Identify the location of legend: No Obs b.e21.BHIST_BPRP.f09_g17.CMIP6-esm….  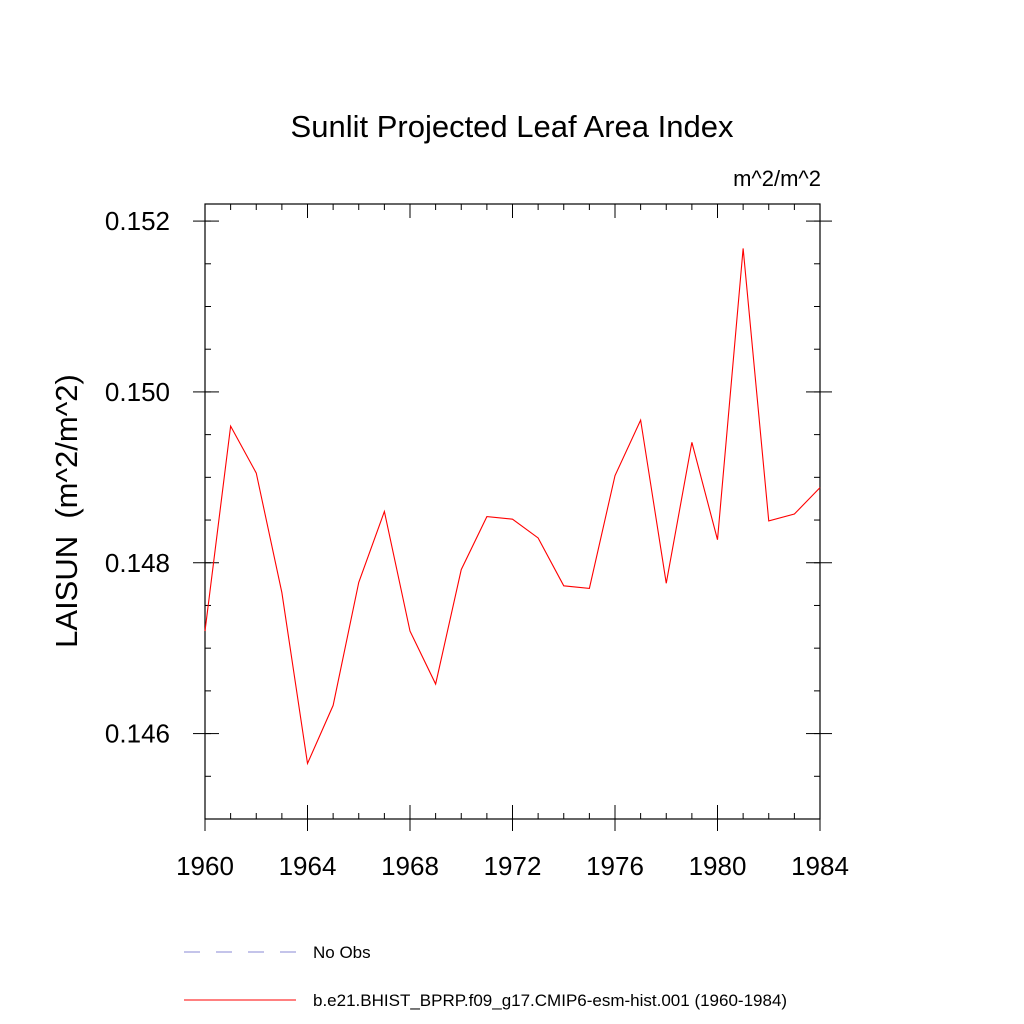
(485, 976).